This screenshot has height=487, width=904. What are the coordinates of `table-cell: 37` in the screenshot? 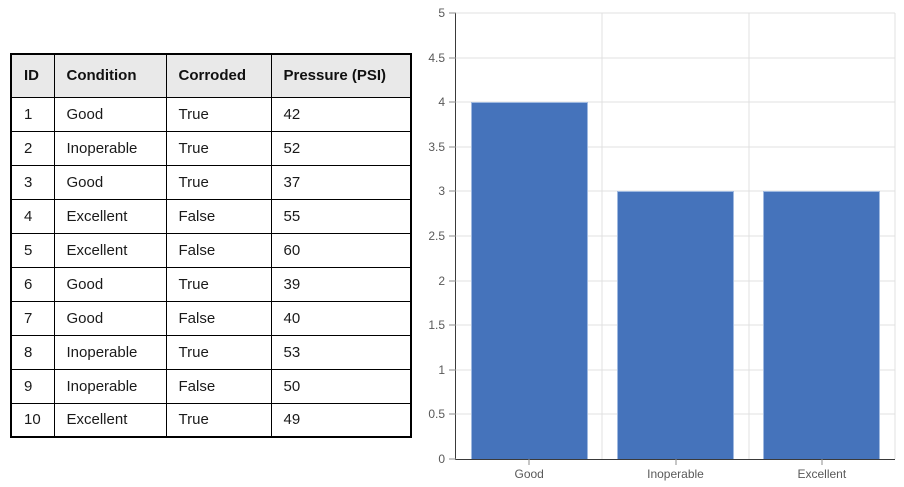 It's located at (341, 182).